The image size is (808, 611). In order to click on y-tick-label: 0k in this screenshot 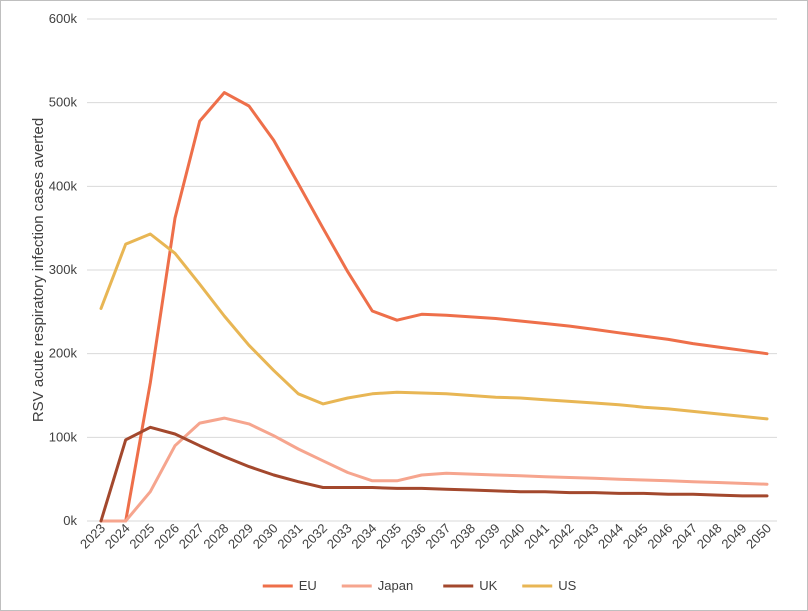, I will do `click(70, 520)`.